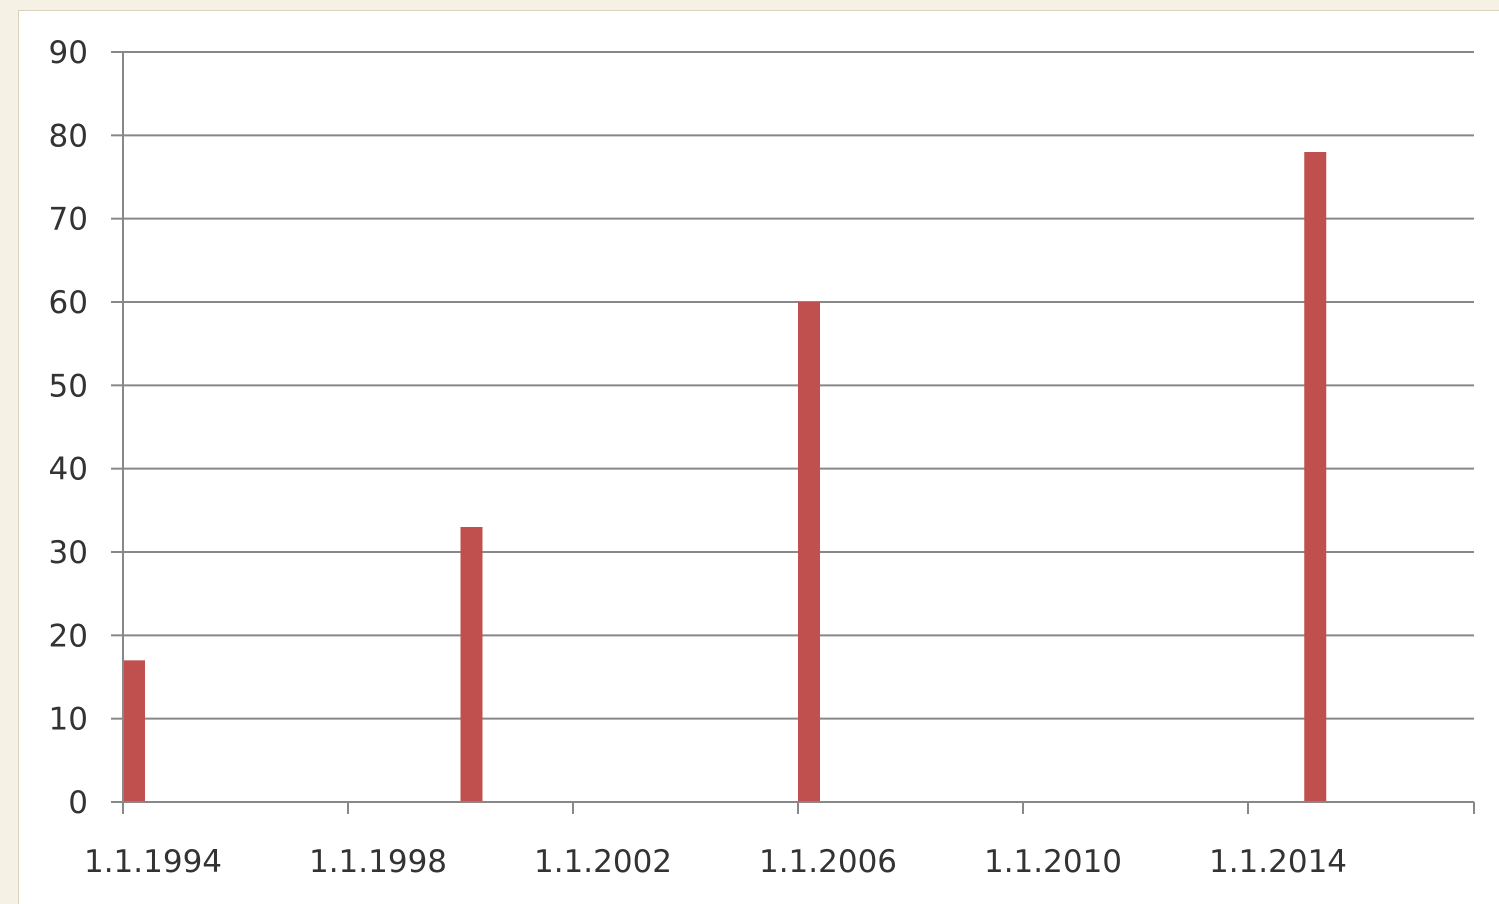 This screenshot has width=1499, height=904. What do you see at coordinates (68, 720) in the screenshot?
I see `y-tick-label: 10` at bounding box center [68, 720].